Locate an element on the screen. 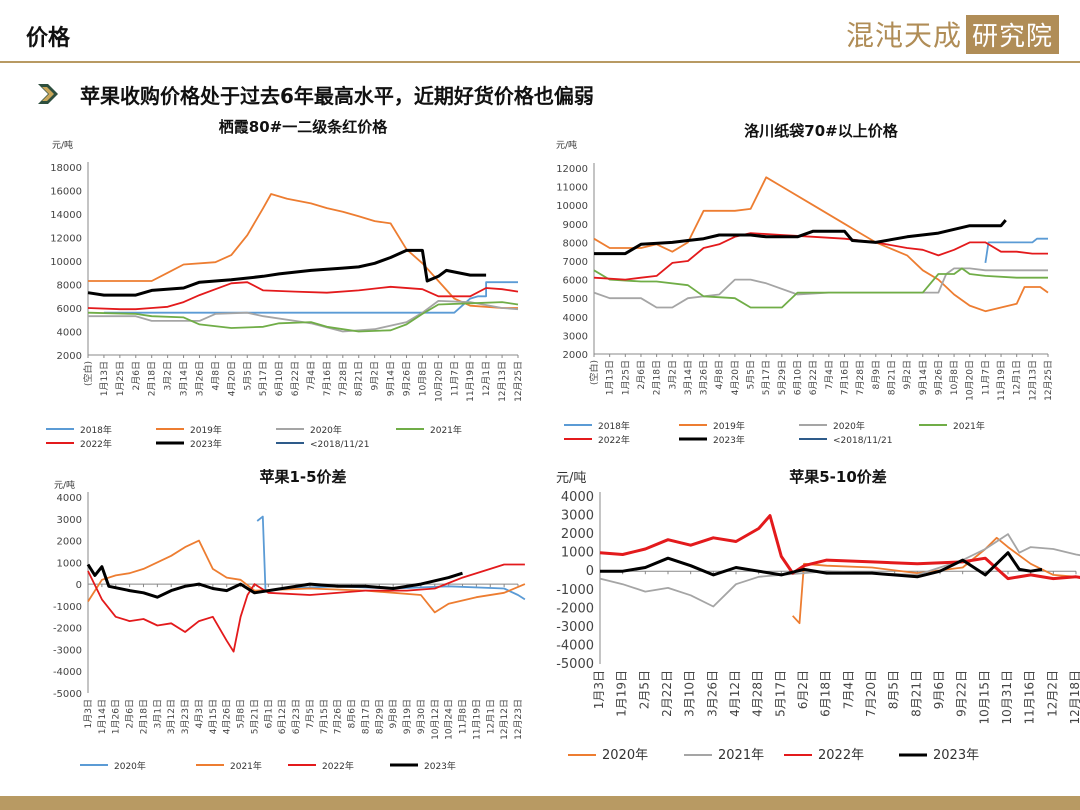  y-tick-label: -4000 is located at coordinates (575, 645).